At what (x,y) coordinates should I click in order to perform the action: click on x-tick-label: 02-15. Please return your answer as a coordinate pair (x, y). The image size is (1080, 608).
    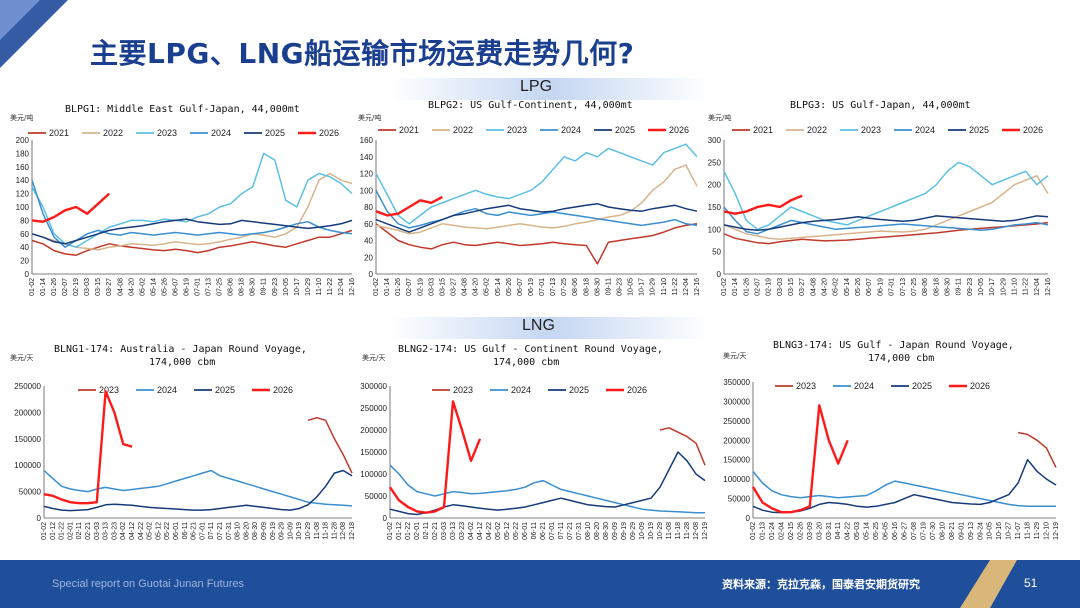
    Looking at the image, I should click on (791, 531).